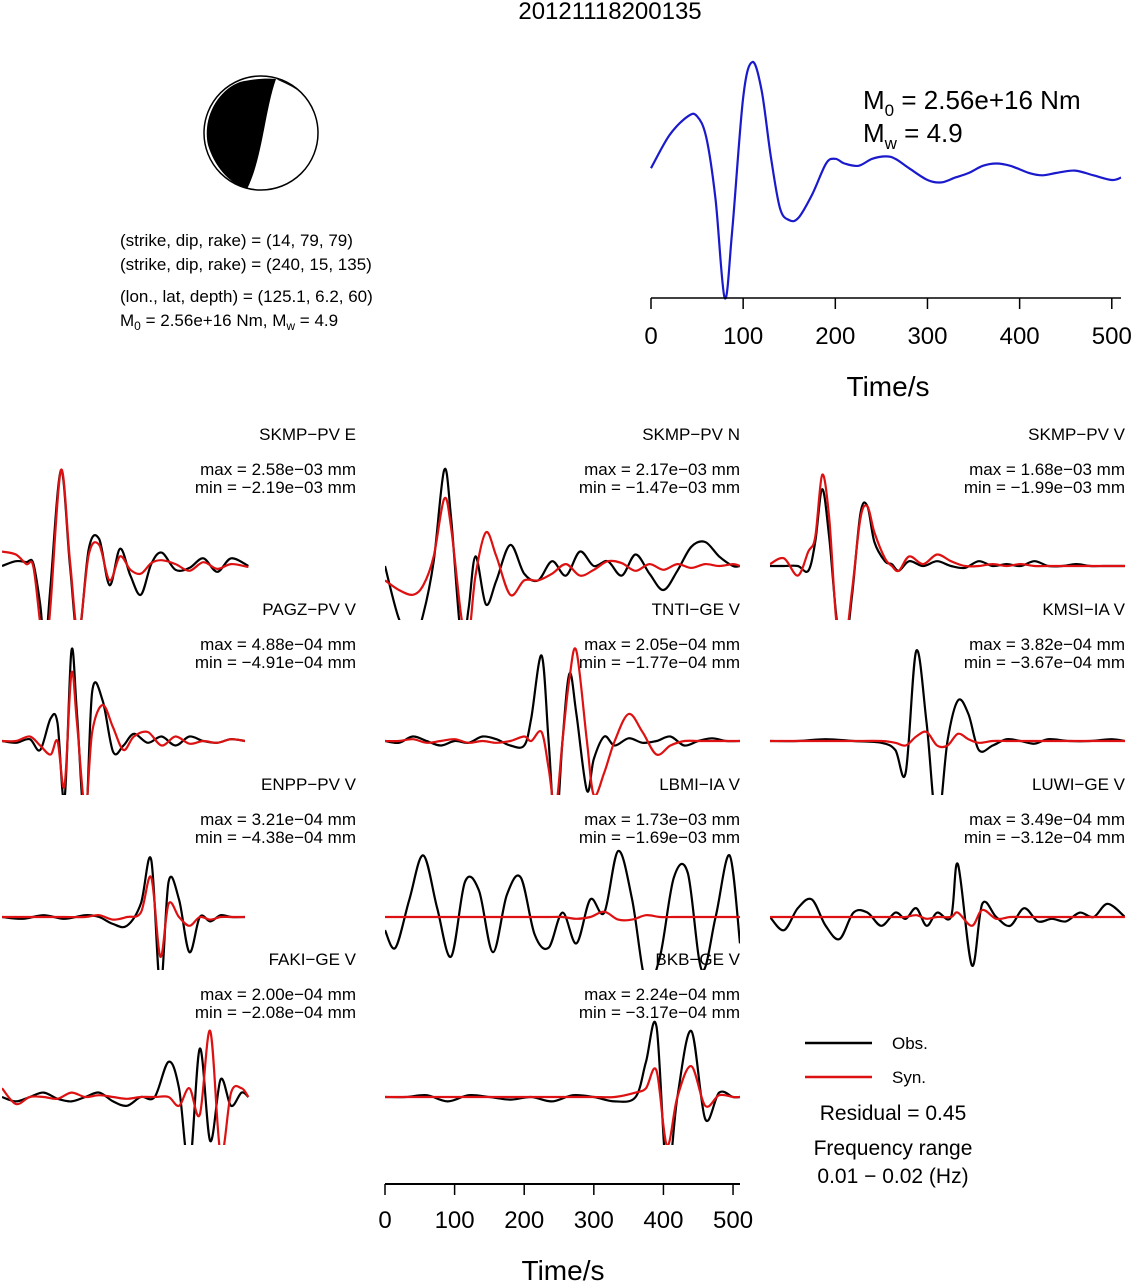 The height and width of the screenshot is (1283, 1137). Describe the element at coordinates (275, 487) in the screenshot. I see `min-amplitude-label: min = −2.19e−03 mm` at that location.